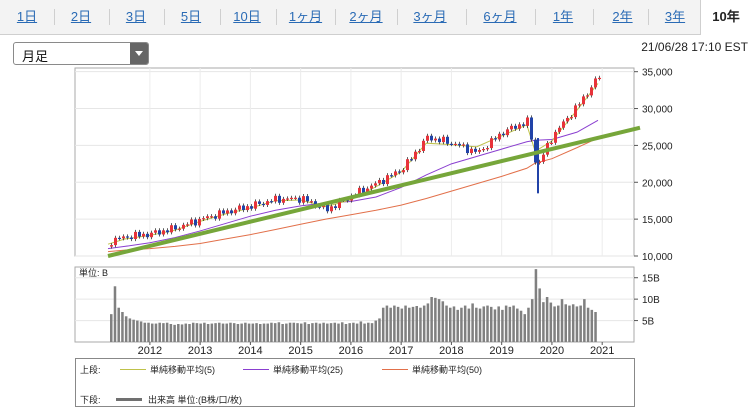  What do you see at coordinates (191, 16) in the screenshot?
I see `tab-4: 5日` at bounding box center [191, 16].